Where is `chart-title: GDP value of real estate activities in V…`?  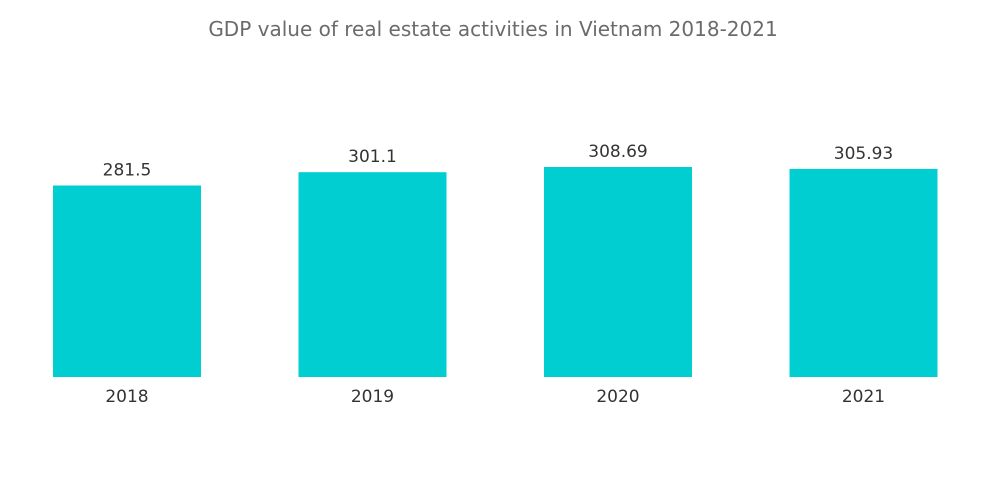
chart-title: GDP value of real estate activities in V… is located at coordinates (492, 29).